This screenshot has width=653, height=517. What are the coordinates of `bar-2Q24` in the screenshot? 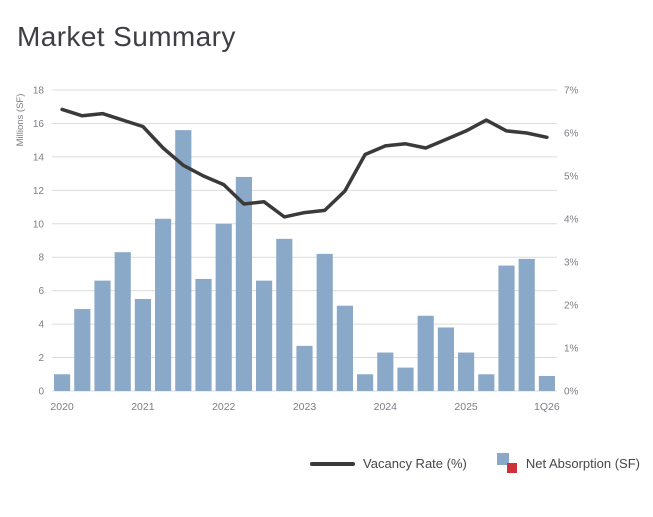 It's located at (405, 379).